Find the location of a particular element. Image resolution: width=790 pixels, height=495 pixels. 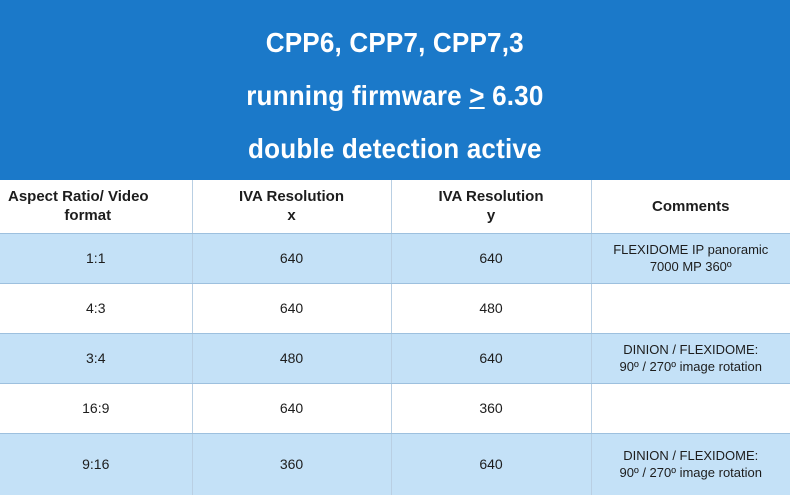

column-header-iva-y-line2: y is located at coordinates (491, 216).